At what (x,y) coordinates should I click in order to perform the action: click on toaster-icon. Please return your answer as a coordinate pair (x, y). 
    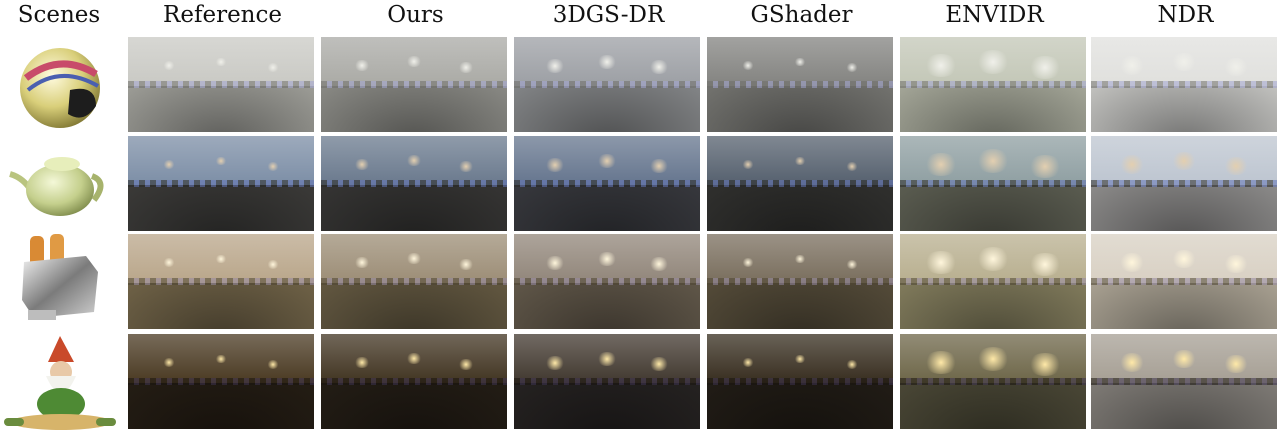
    Looking at the image, I should click on (60, 277).